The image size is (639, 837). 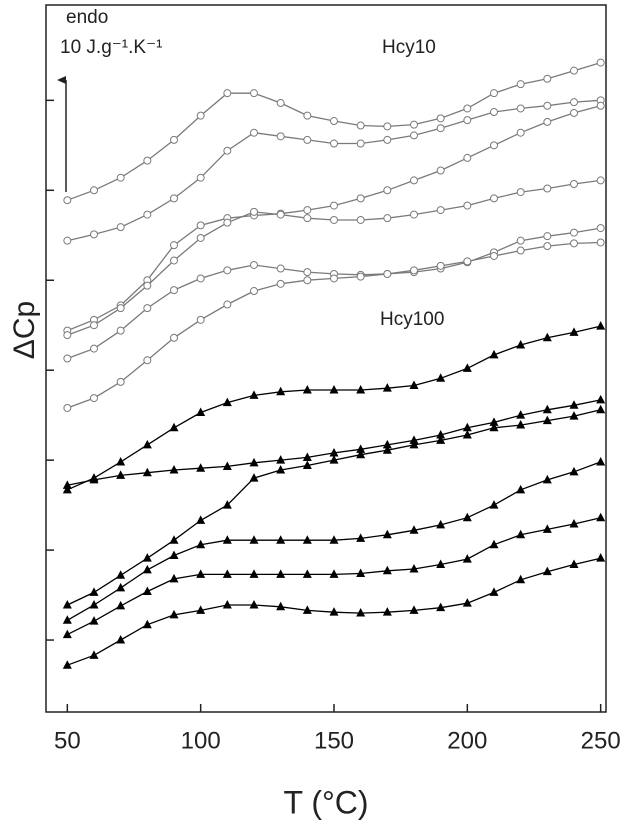 What do you see at coordinates (467, 740) in the screenshot?
I see `x-tick-label: 200` at bounding box center [467, 740].